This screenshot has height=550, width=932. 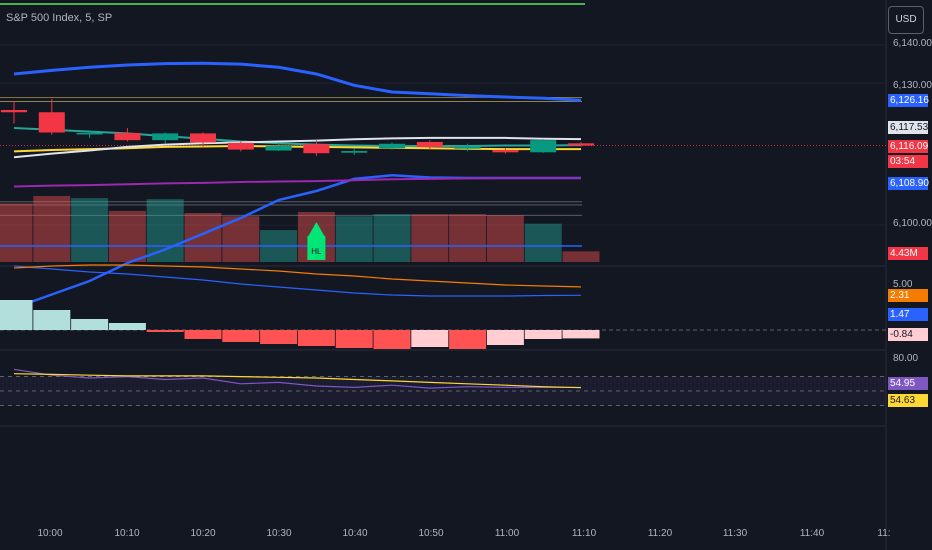 I want to click on time-label: 11:10, so click(x=584, y=533).